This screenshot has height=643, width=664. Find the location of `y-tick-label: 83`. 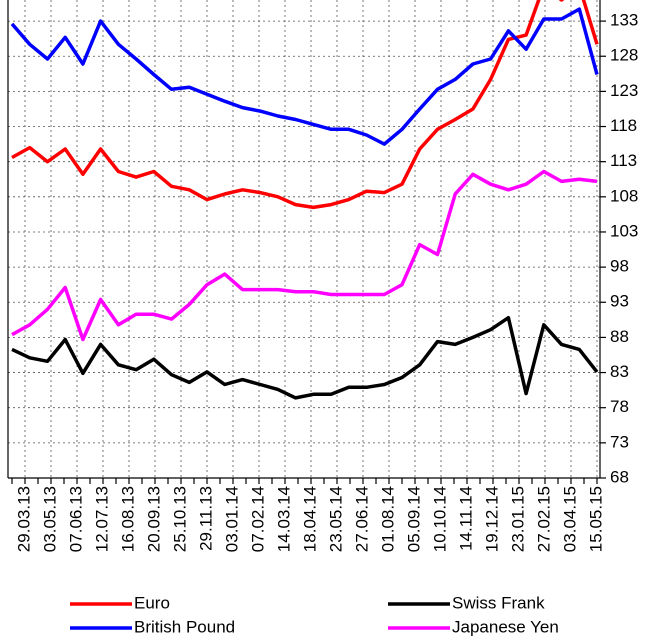

y-tick-label: 83 is located at coordinates (619, 371).